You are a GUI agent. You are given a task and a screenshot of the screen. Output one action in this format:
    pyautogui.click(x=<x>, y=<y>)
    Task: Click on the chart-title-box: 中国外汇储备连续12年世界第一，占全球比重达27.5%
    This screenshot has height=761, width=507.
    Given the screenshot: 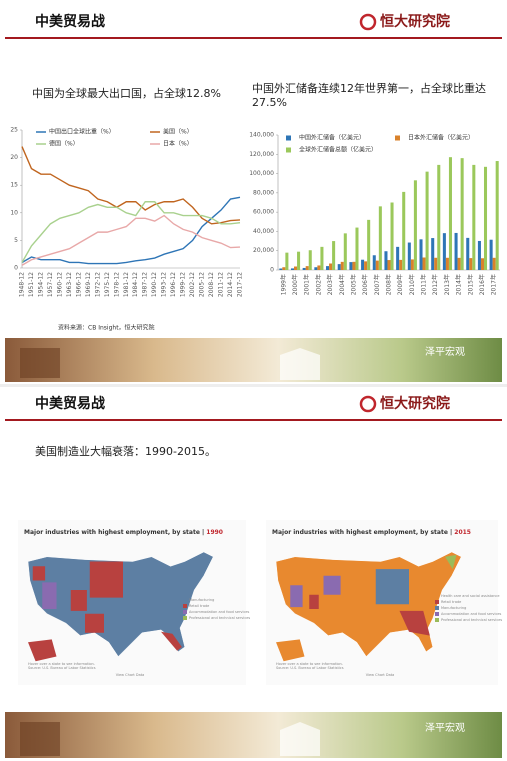 What is the action you would take?
    pyautogui.click(x=369, y=95)
    